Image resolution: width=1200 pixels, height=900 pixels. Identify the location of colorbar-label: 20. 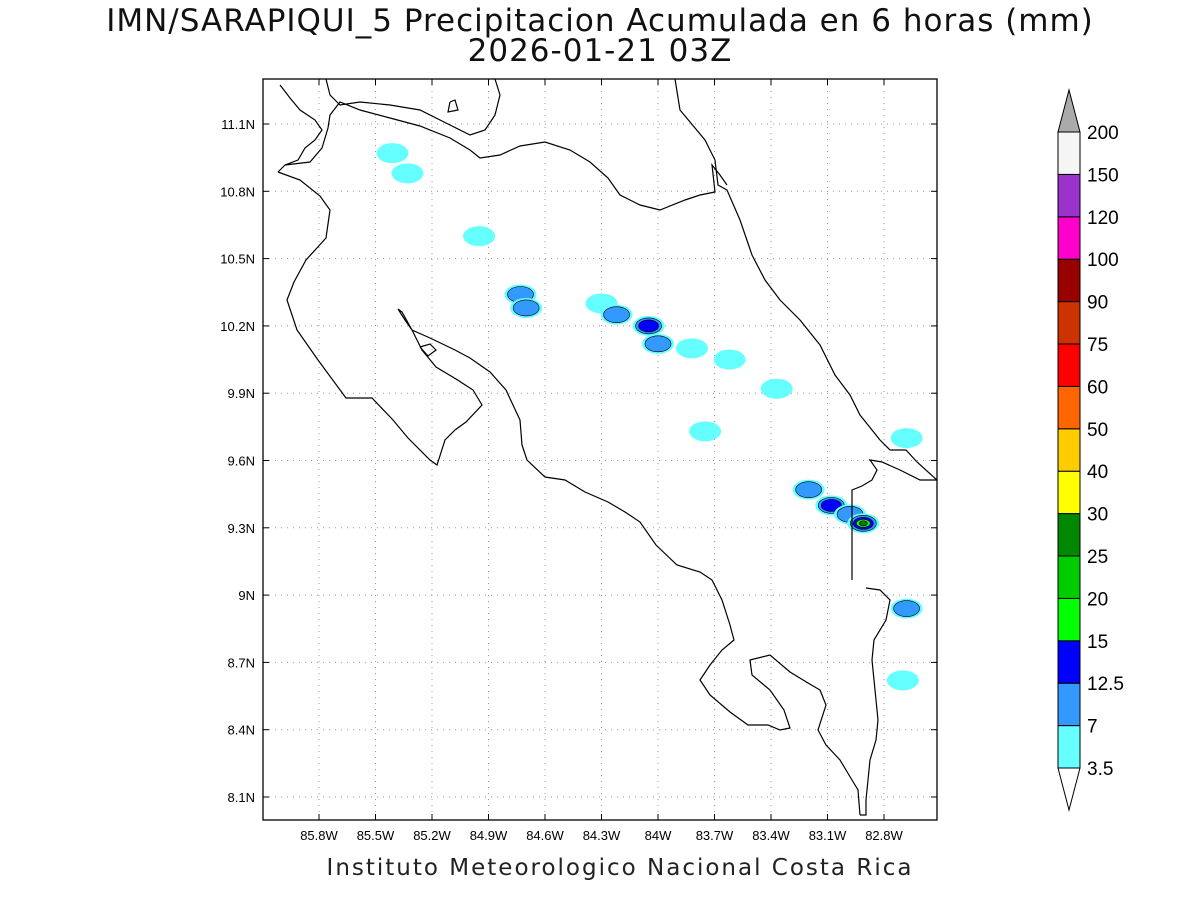
(1097, 599).